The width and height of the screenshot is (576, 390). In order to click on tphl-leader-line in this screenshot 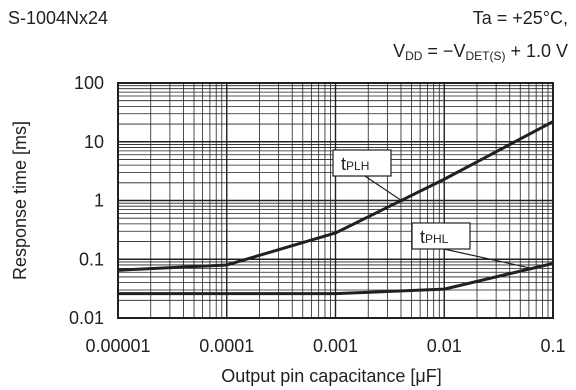, I will do `click(489, 259)`.